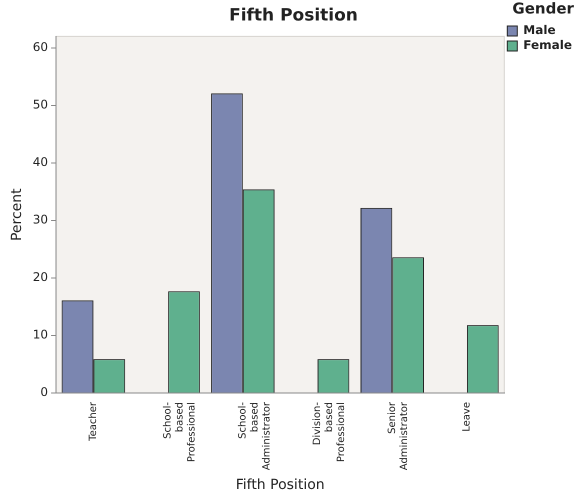 This screenshot has height=503, width=587. Describe the element at coordinates (17, 215) in the screenshot. I see `y-axis-title: Percent` at that location.